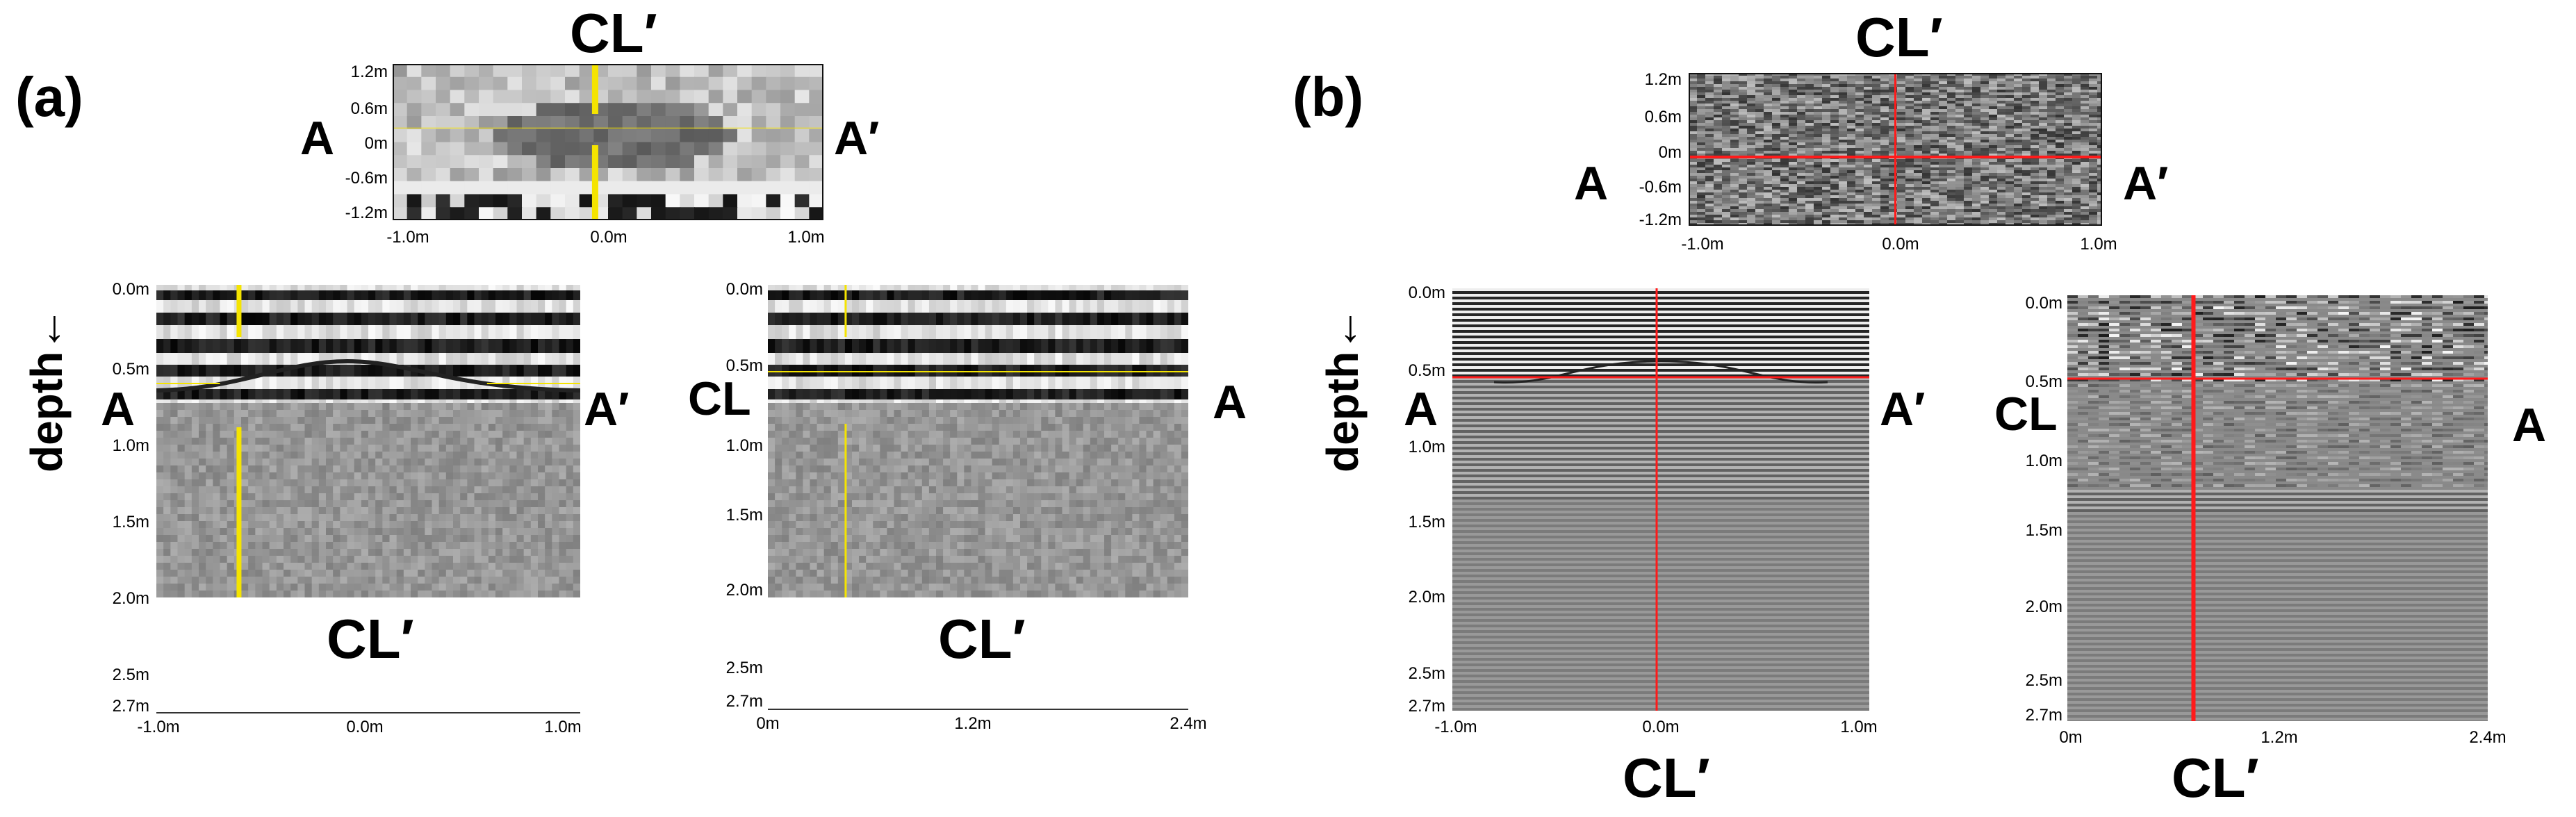 Image resolution: width=2576 pixels, height=817 pixels. Describe the element at coordinates (1895, 149) in the screenshot. I see `panel-b-top-frame` at that location.